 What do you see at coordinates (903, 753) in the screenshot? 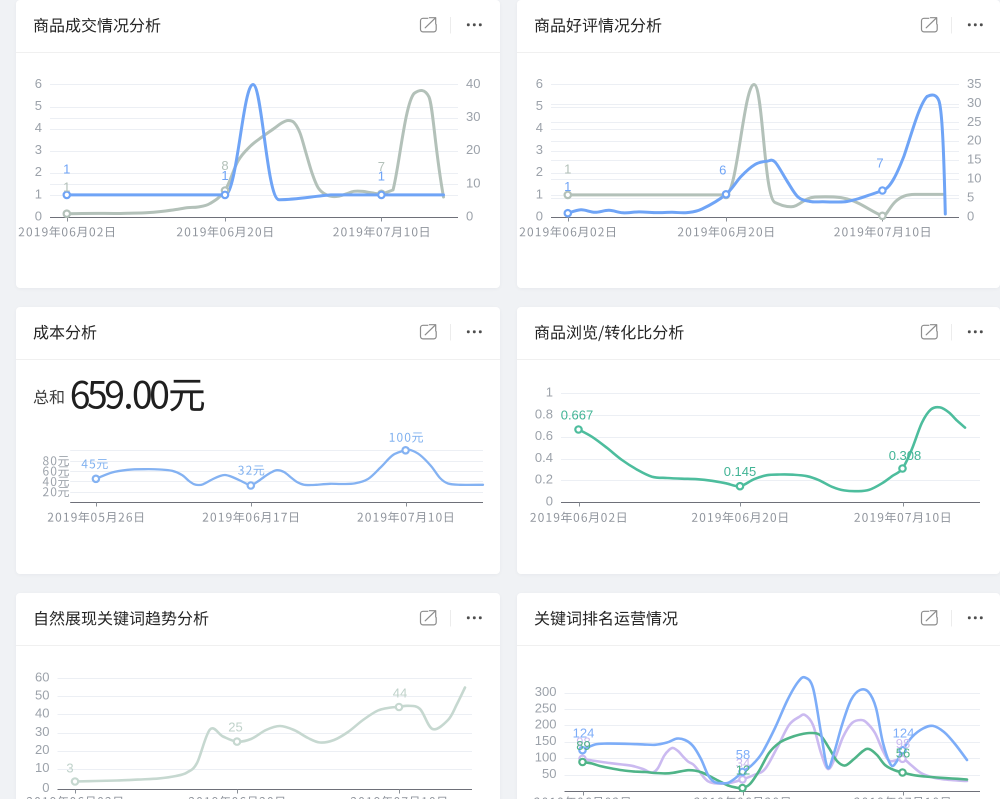
I see `svg-text: 56` at bounding box center [903, 753].